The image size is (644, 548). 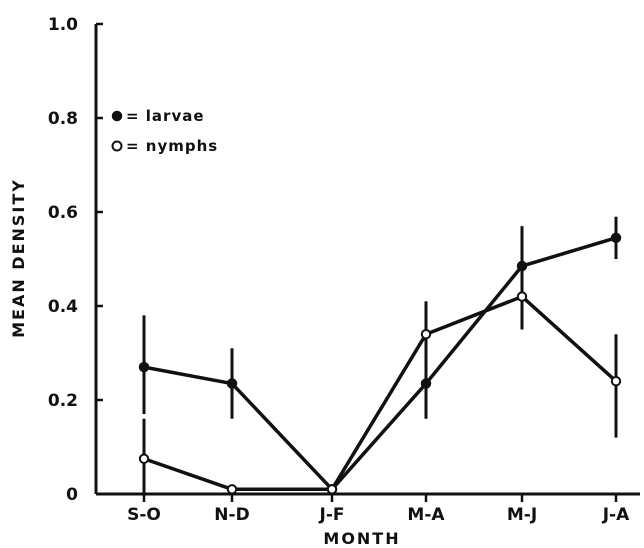 I want to click on x-tick-label: S-O, so click(x=144, y=515).